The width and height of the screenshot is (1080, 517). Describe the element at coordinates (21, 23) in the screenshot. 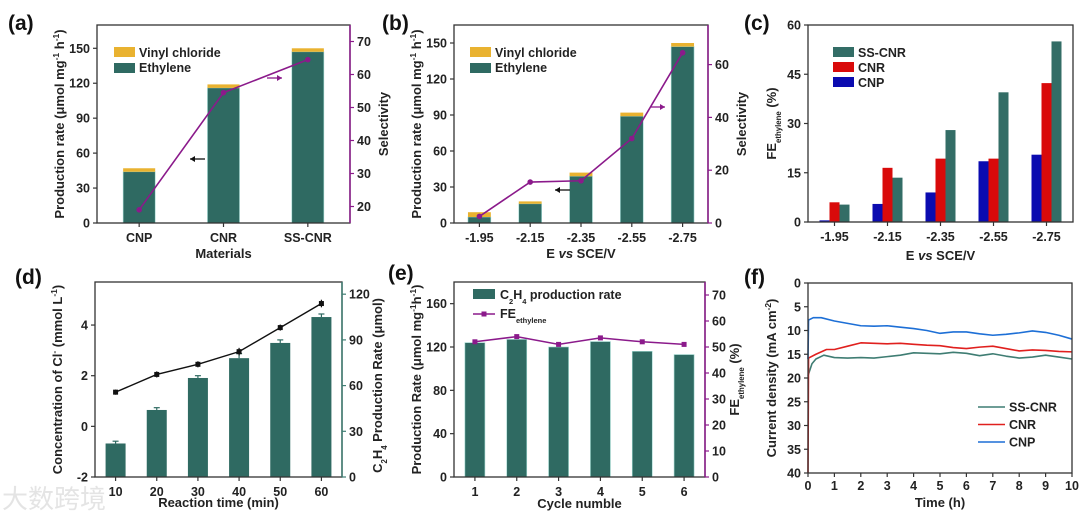

I see `panel-label: (a)` at that location.